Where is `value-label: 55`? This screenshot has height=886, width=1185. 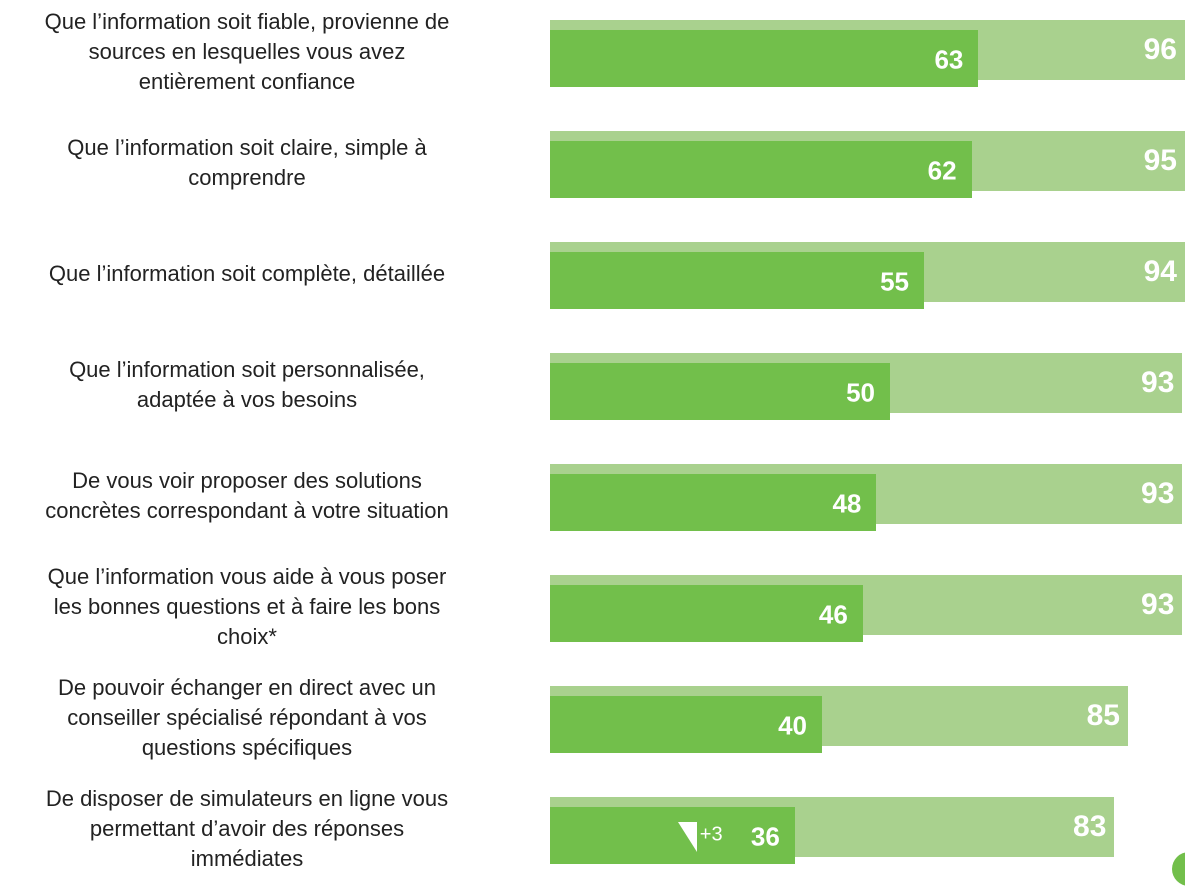 value-label: 55 is located at coordinates (894, 281).